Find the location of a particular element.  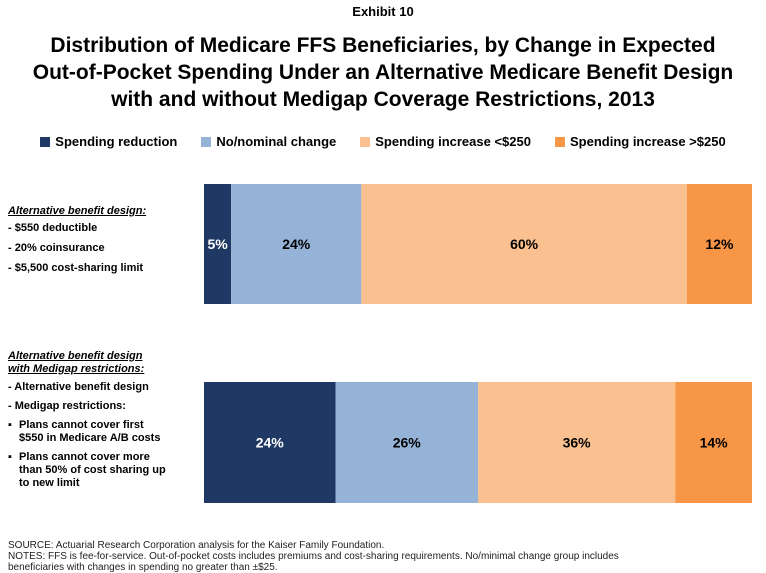

data-label-1-3: 60% is located at coordinates (524, 244).